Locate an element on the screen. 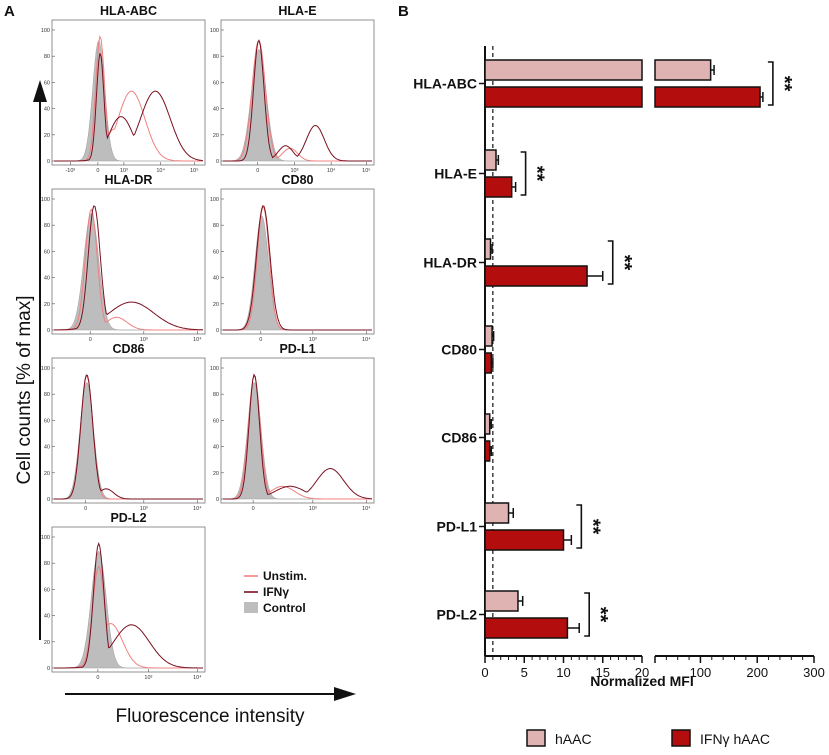  histogram-pd-l1: PD-L1 0 20 40 60 80 100 0 10³ 10⁴ is located at coordinates (292, 427).